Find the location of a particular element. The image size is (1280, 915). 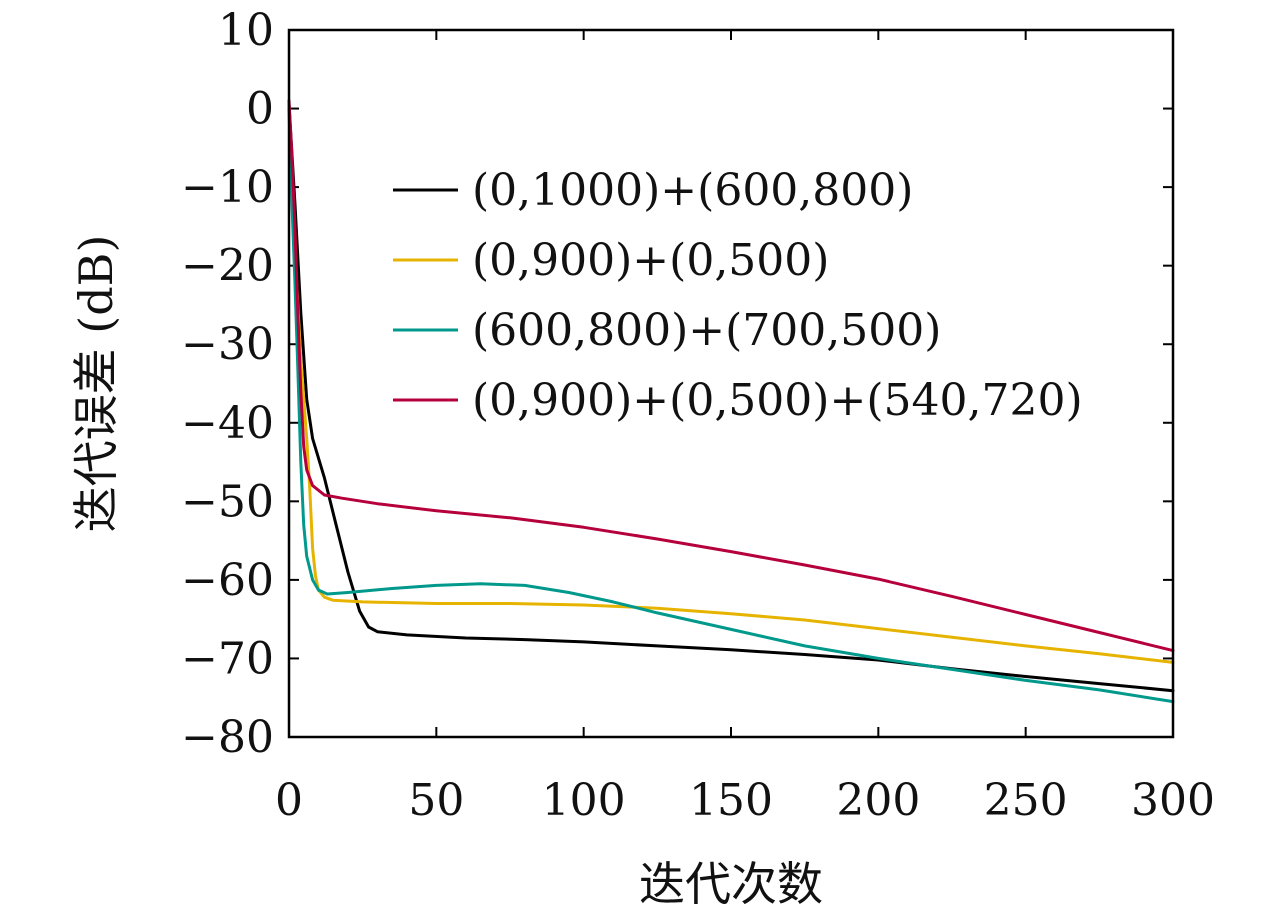

x-tick-label: 200 is located at coordinates (878, 800).